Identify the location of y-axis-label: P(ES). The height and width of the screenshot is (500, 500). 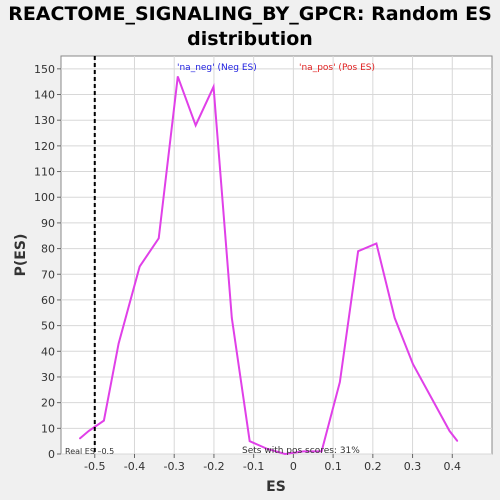
(21, 255).